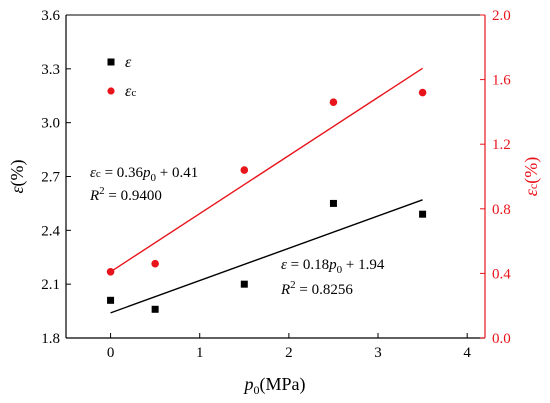  I want to click on x-tick-label: 1, so click(200, 353).